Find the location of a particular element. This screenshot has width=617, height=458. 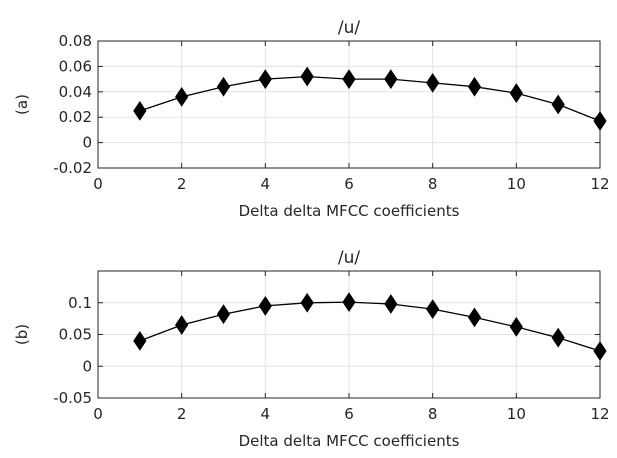

subplot-b-x-tick-label: 8 is located at coordinates (433, 414).